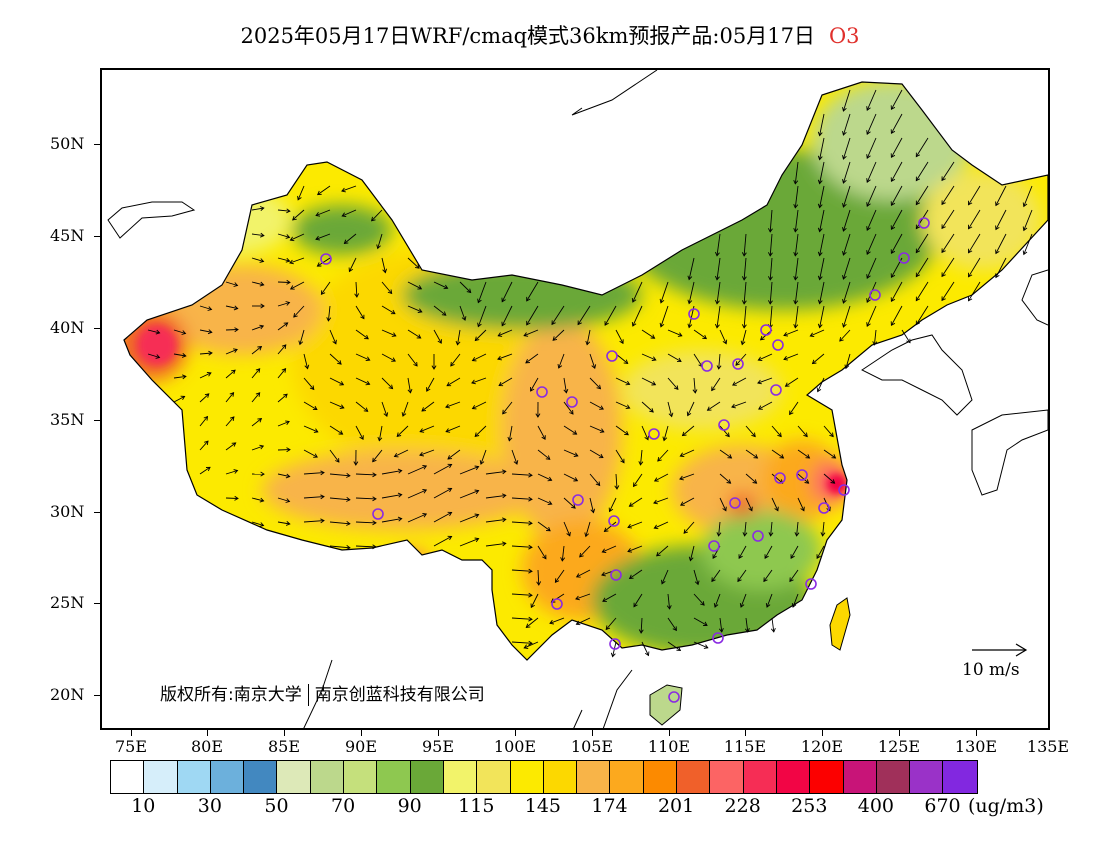 Image resolution: width=1100 pixels, height=850 pixels. I want to click on reference-arrow-icon, so click(1000, 650).